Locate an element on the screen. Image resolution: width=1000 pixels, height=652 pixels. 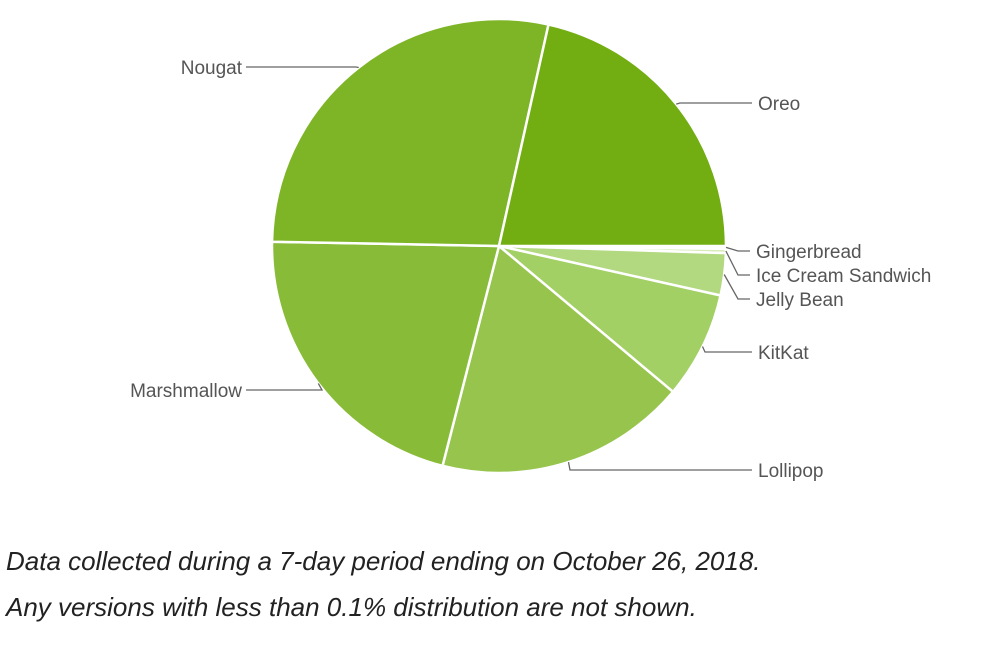
label-lollipop: Lollipop is located at coordinates (791, 471).